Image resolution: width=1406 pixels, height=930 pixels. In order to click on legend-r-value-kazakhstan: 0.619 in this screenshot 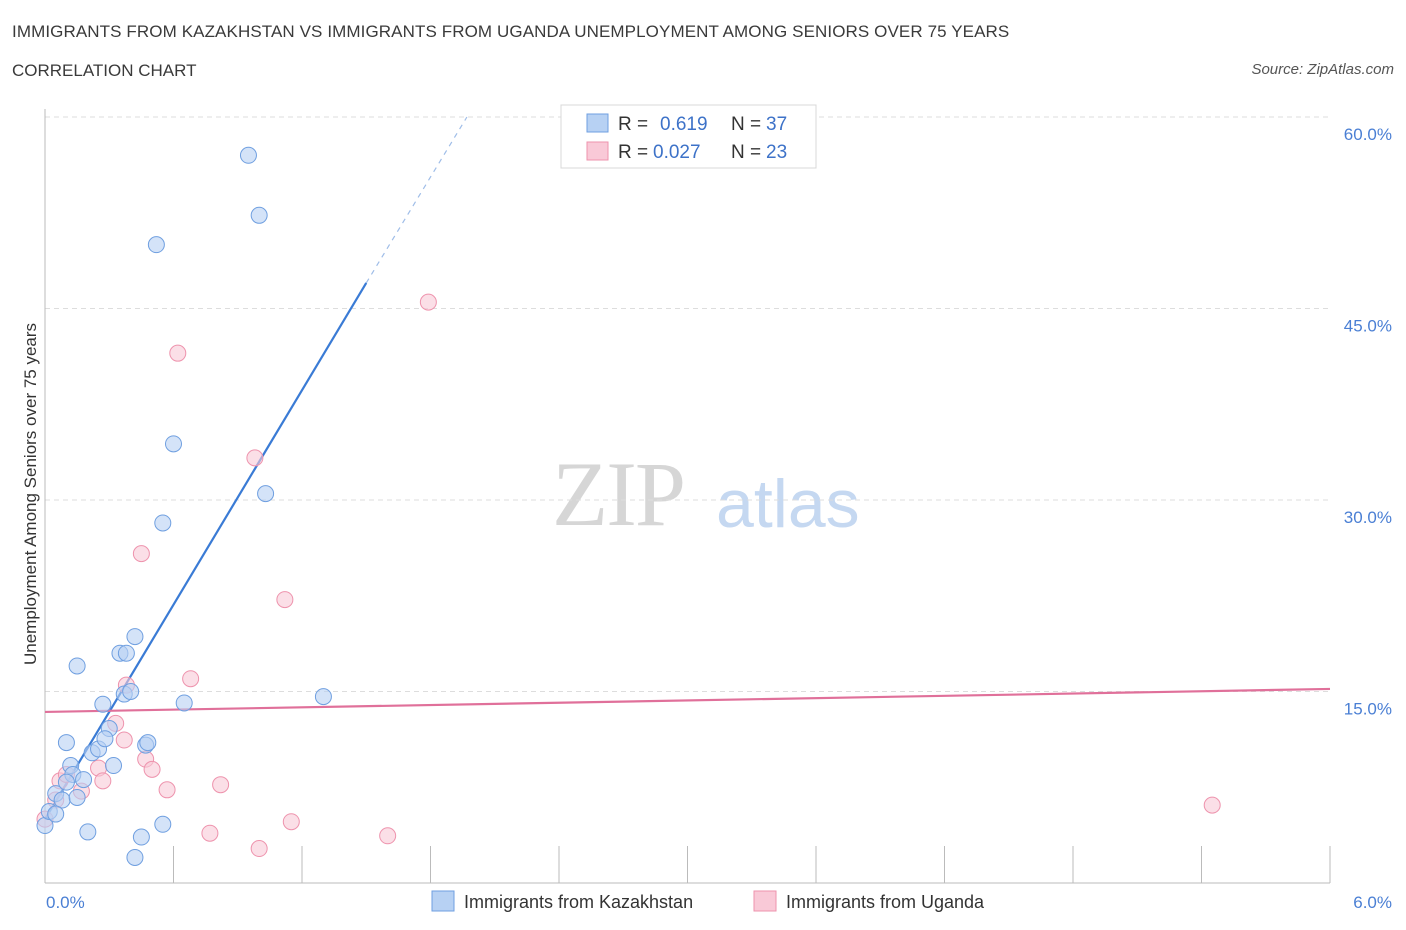, I will do `click(684, 124)`.